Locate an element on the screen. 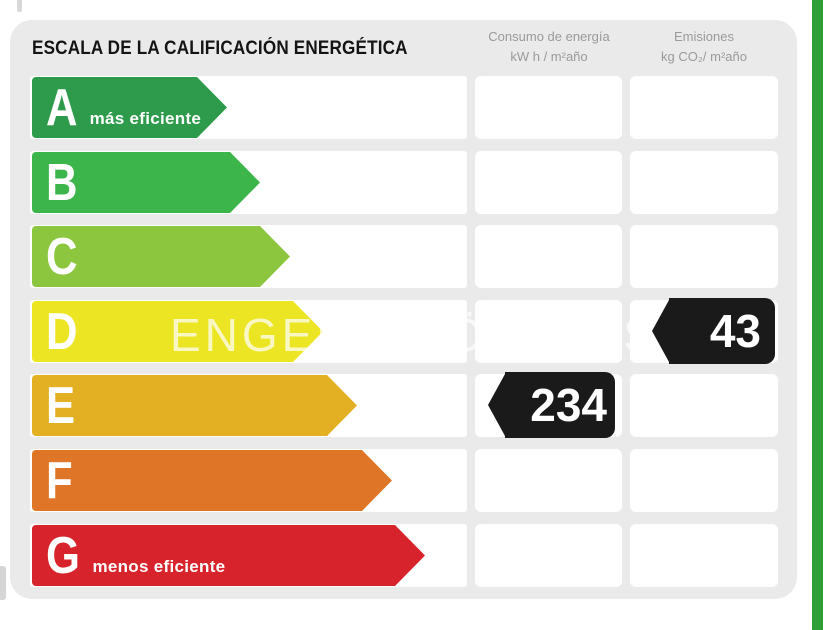 This screenshot has height=630, width=840. consumo-value-badge: 234 is located at coordinates (551, 405).